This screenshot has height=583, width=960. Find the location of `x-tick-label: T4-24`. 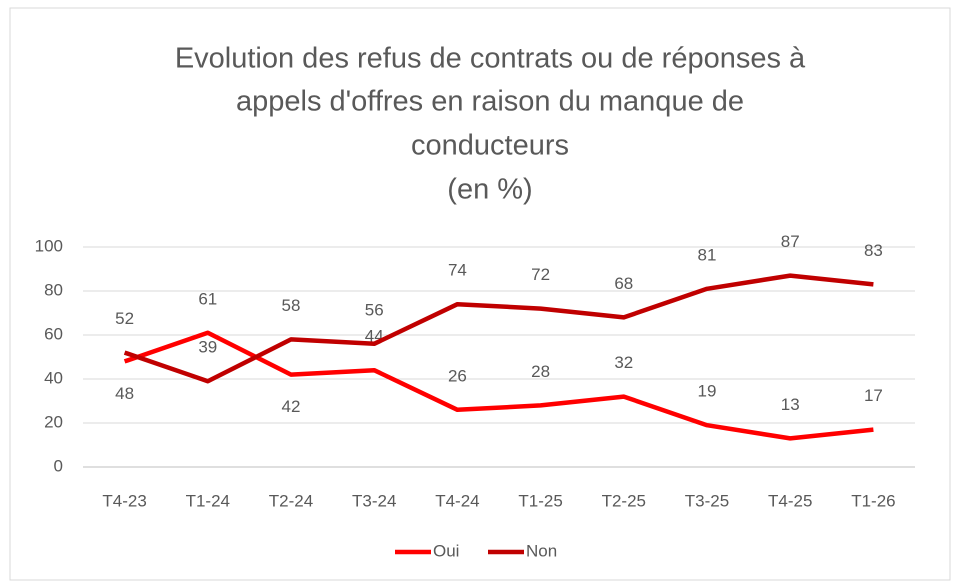

x-tick-label: T4-24 is located at coordinates (457, 500).